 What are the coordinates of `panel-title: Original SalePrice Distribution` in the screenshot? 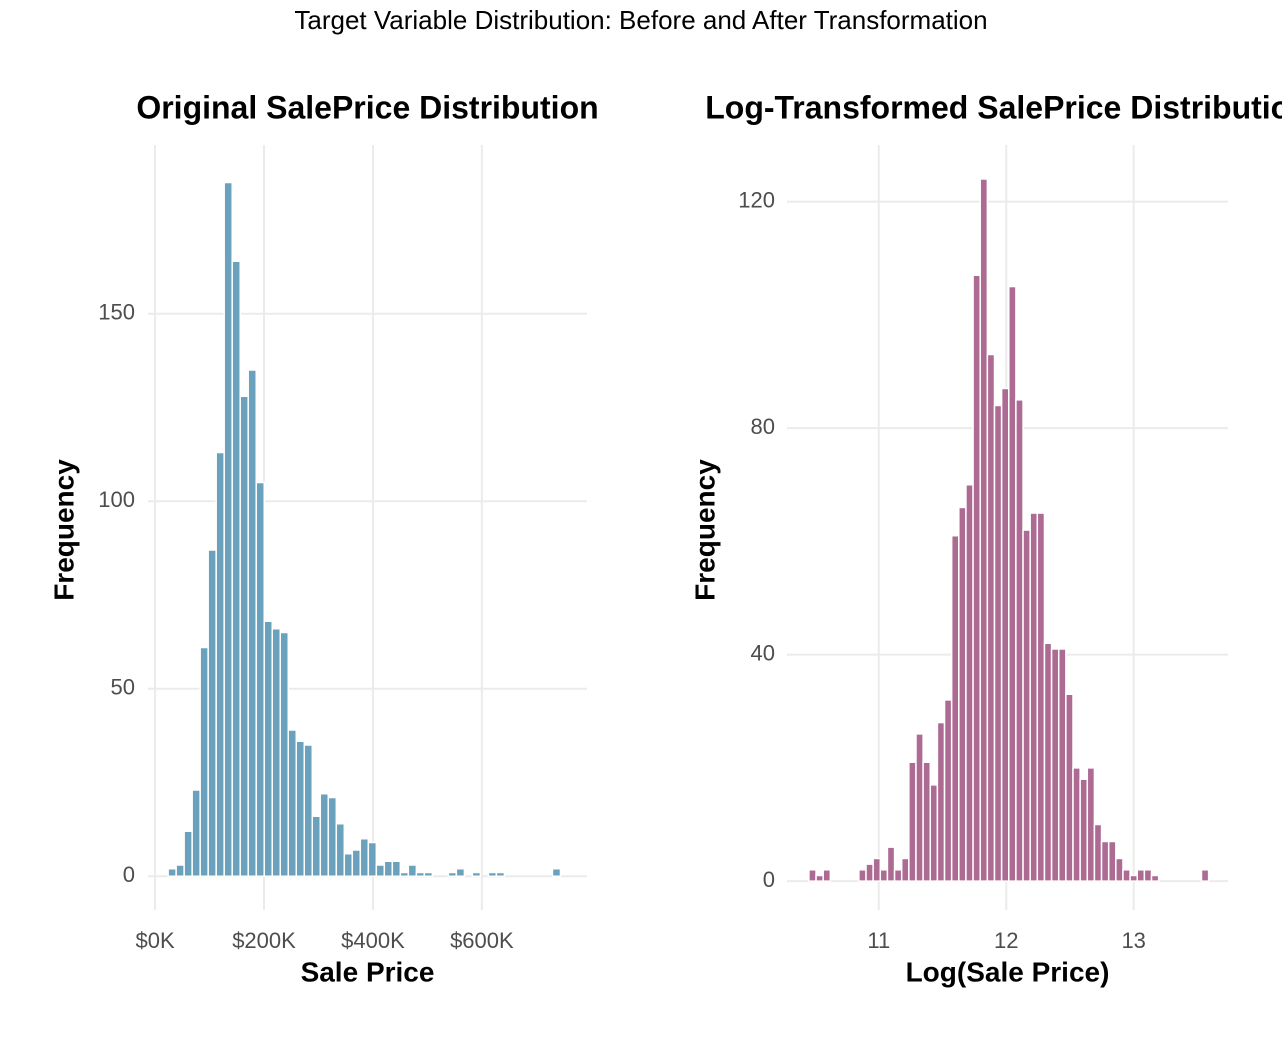 It's located at (367, 107).